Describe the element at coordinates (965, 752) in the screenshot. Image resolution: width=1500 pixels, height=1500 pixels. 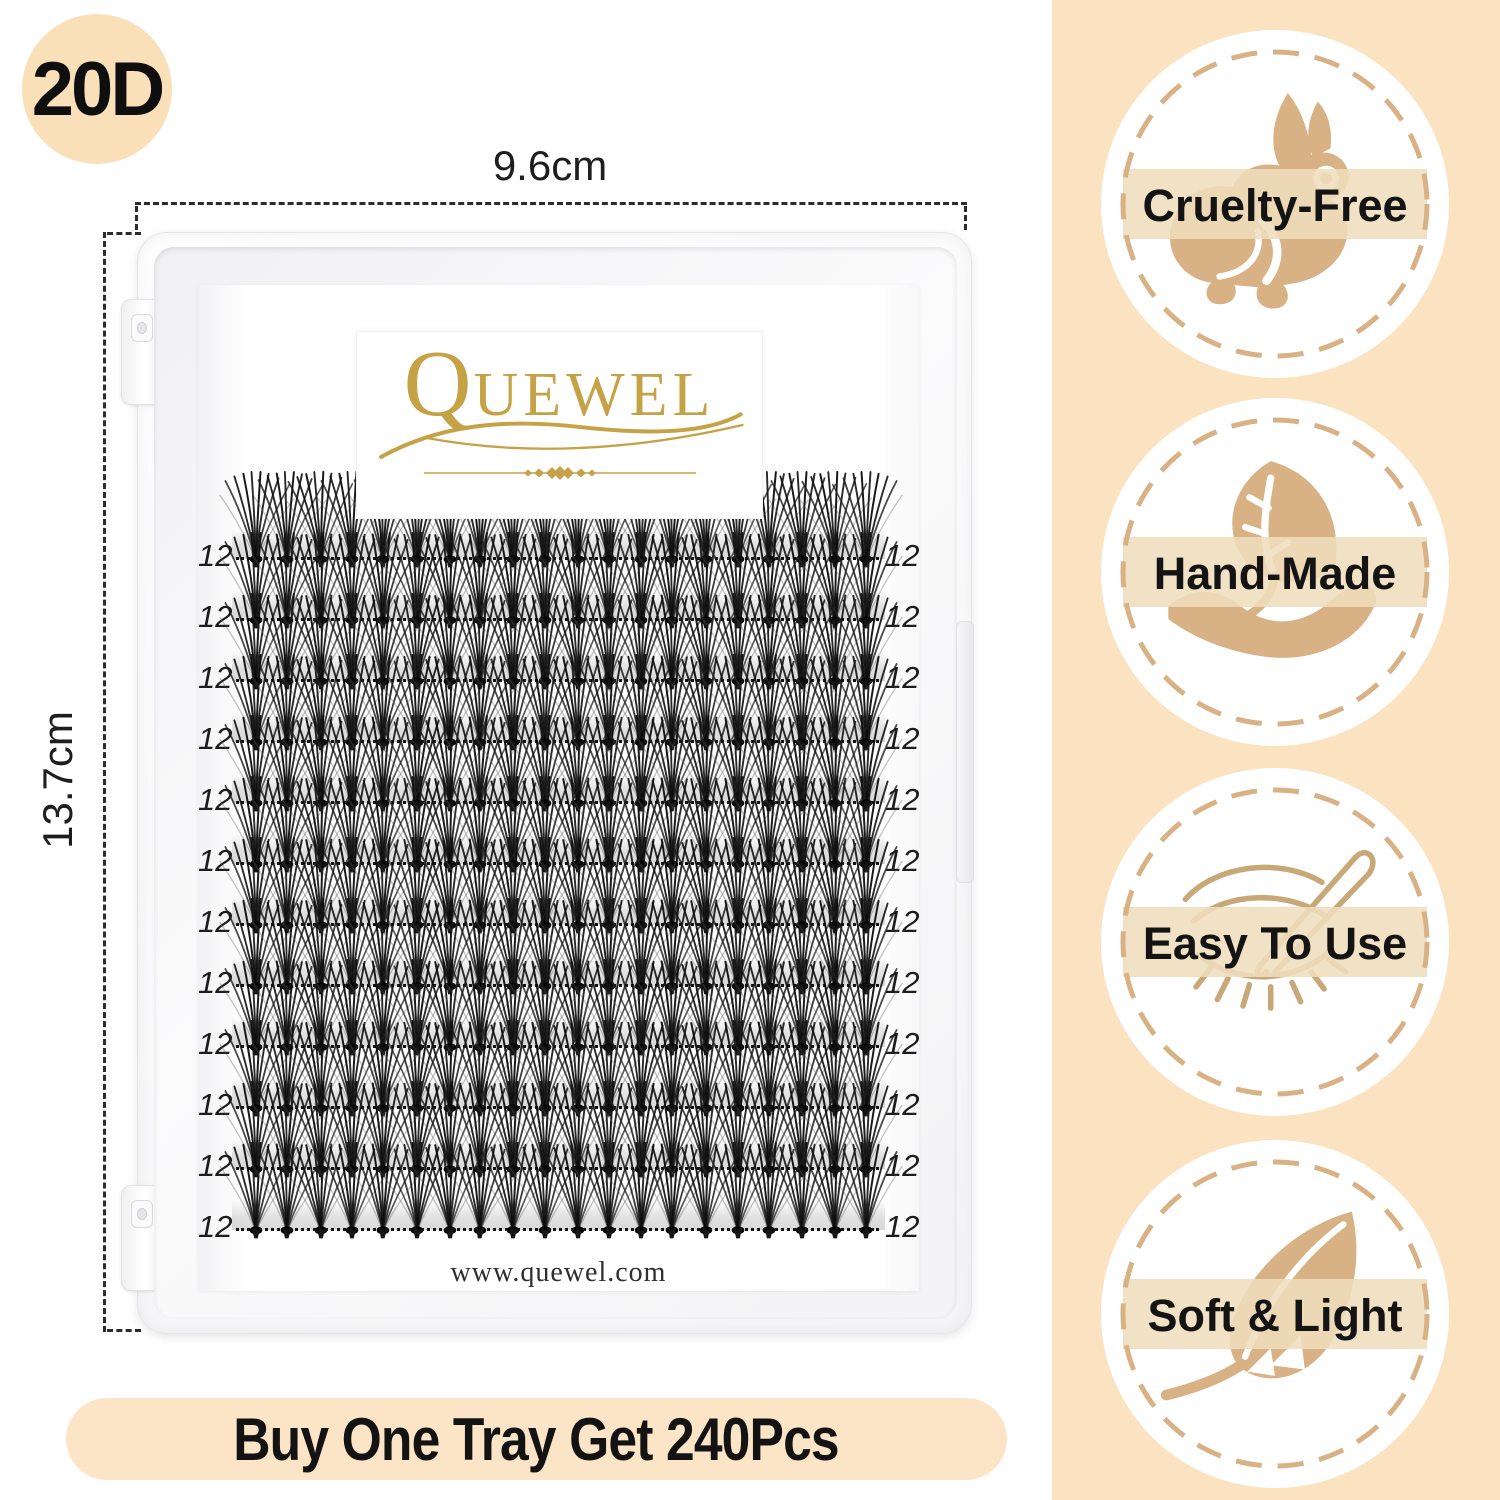
I see `tray-side-tab` at that location.